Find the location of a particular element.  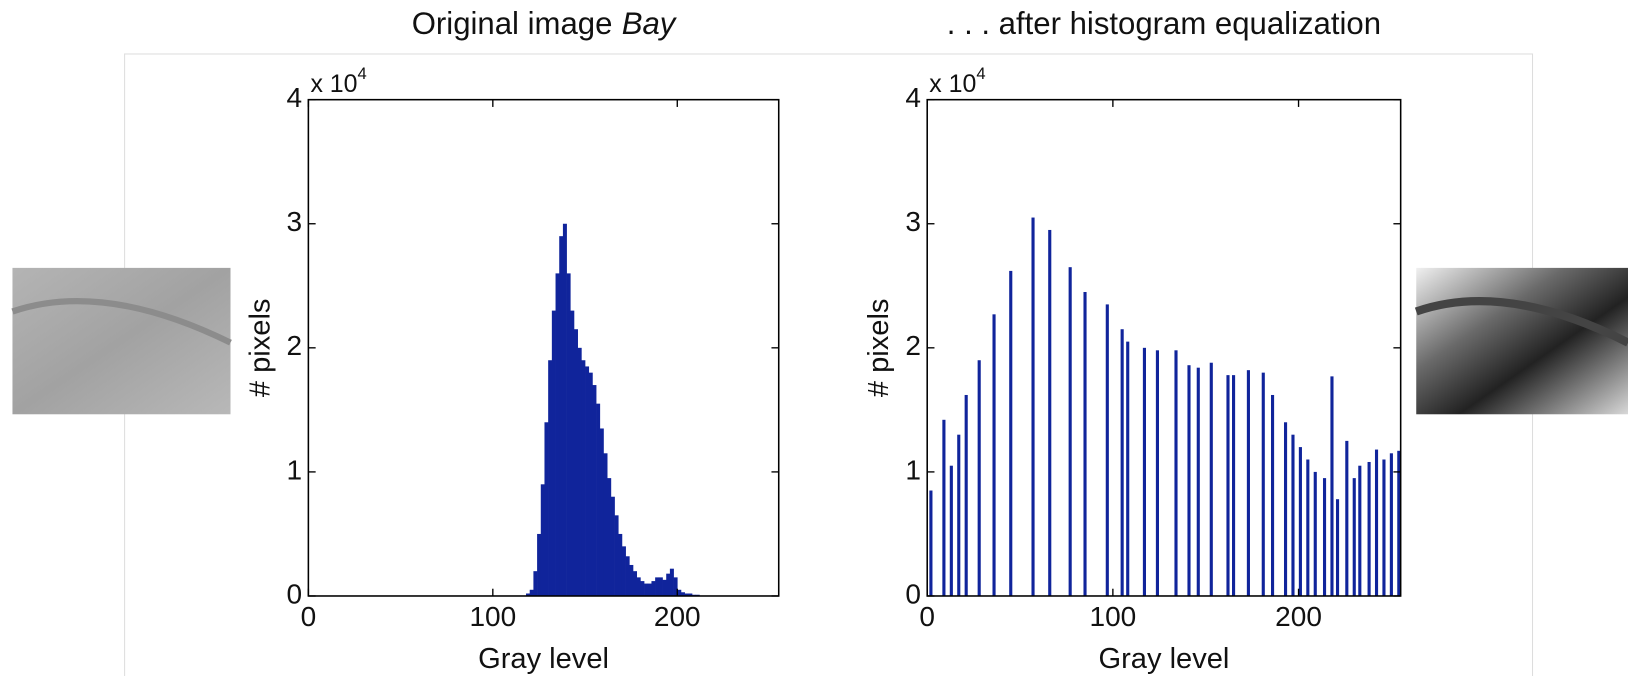

x-tick-label: 200 is located at coordinates (677, 616).